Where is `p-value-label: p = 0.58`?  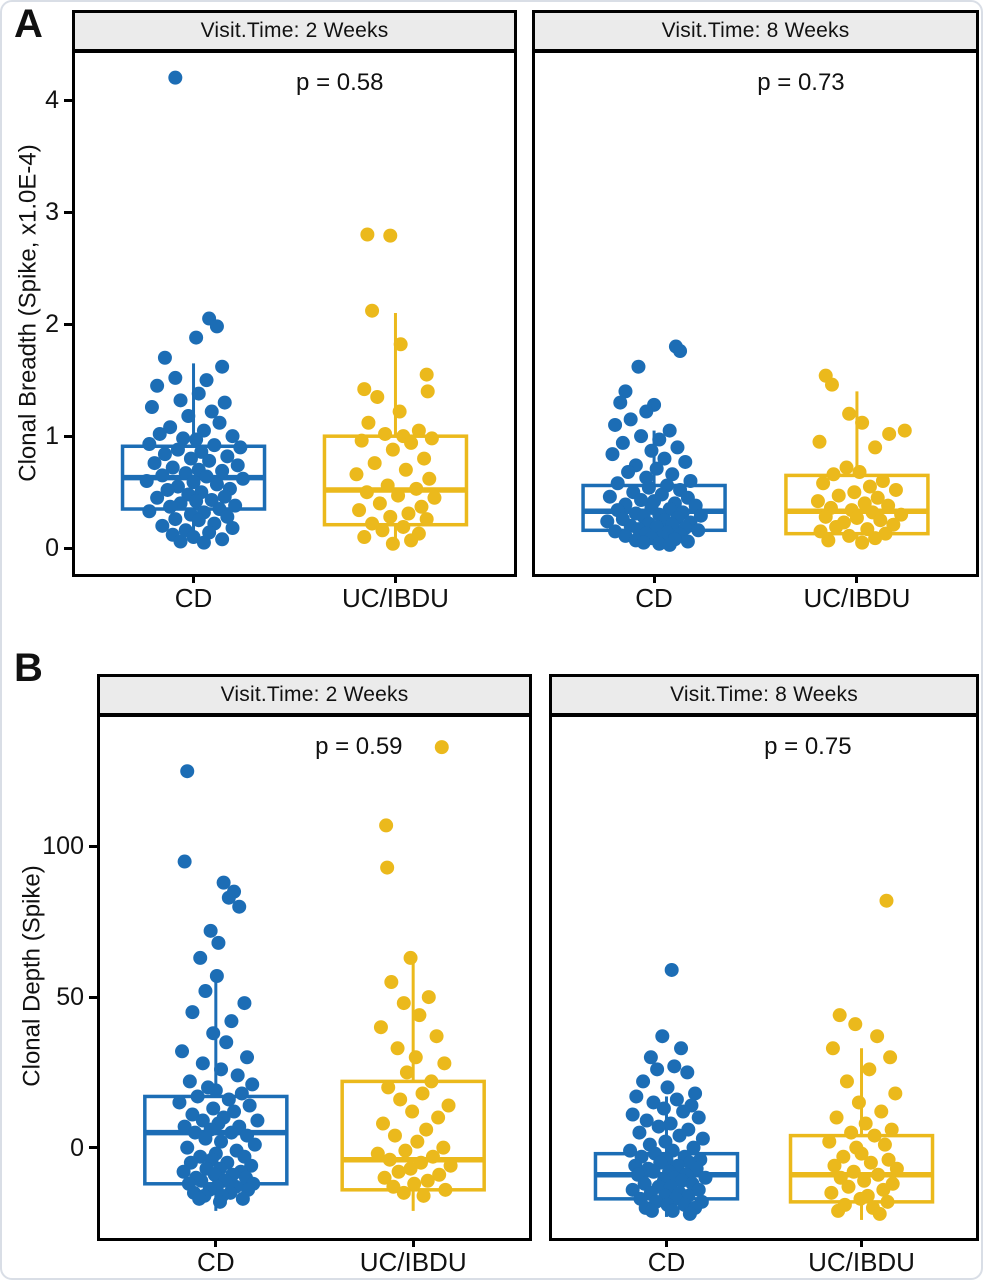 p-value-label: p = 0.58 is located at coordinates (340, 82).